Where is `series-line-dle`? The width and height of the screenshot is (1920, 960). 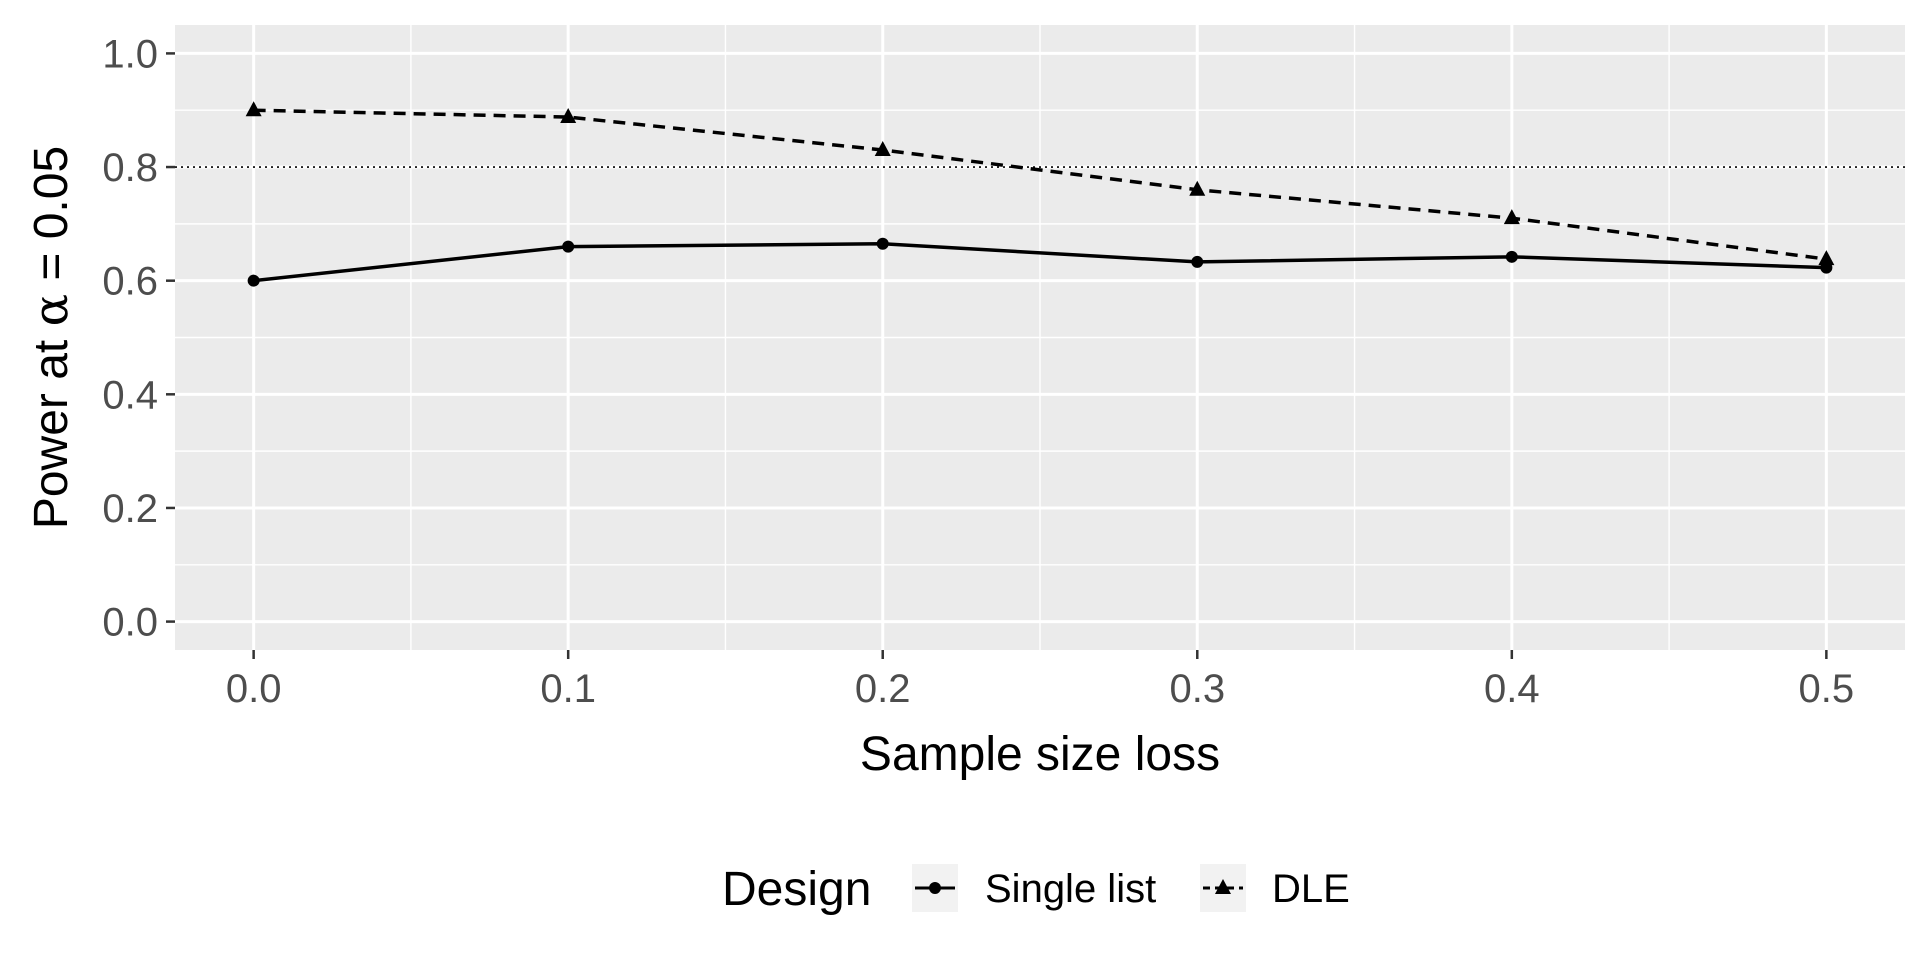 series-line-dle is located at coordinates (1040, 184).